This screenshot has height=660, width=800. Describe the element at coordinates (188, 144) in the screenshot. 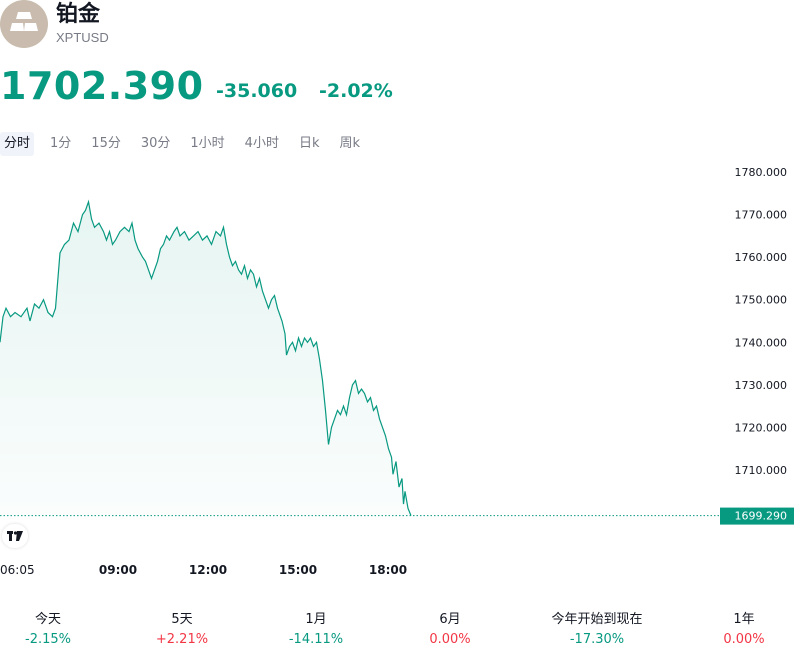

I see `interval-tabs: 分时 1分 15分 30分 1小时 4小时 日k 周k` at that location.